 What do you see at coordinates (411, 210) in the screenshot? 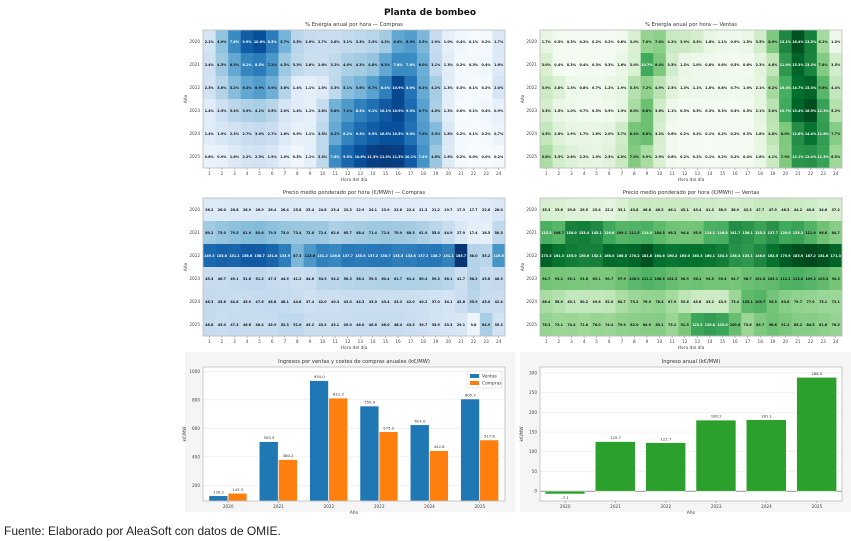
I see `cell-label: 22.4` at bounding box center [411, 210].